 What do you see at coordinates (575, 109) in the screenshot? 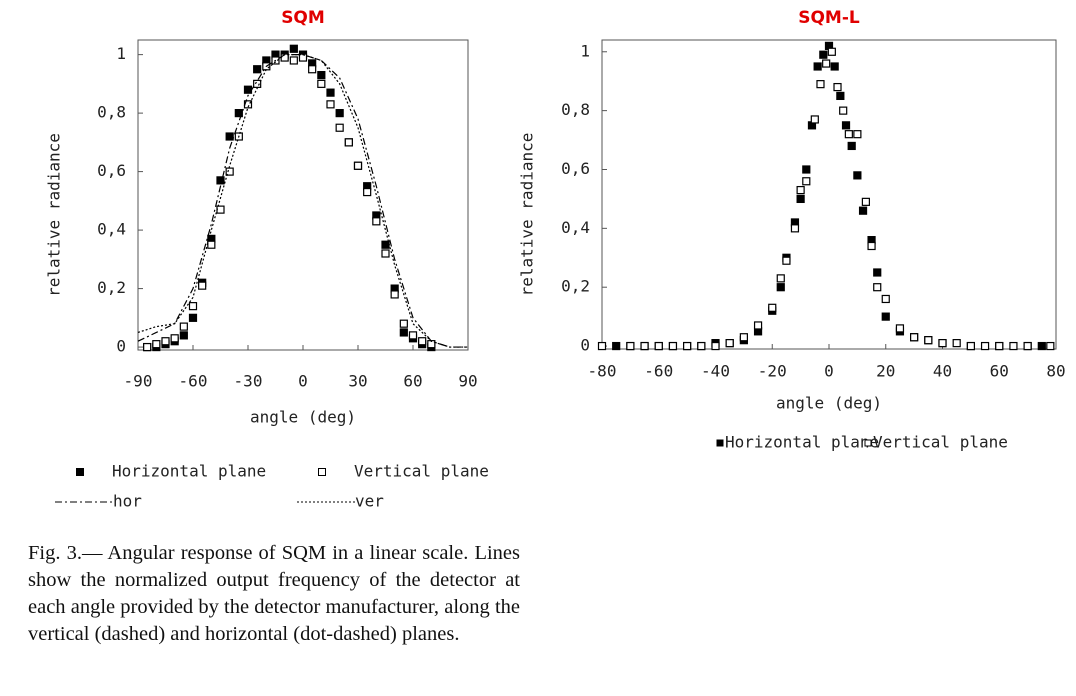
I see `y-tick-label: 0,8` at bounding box center [575, 109].